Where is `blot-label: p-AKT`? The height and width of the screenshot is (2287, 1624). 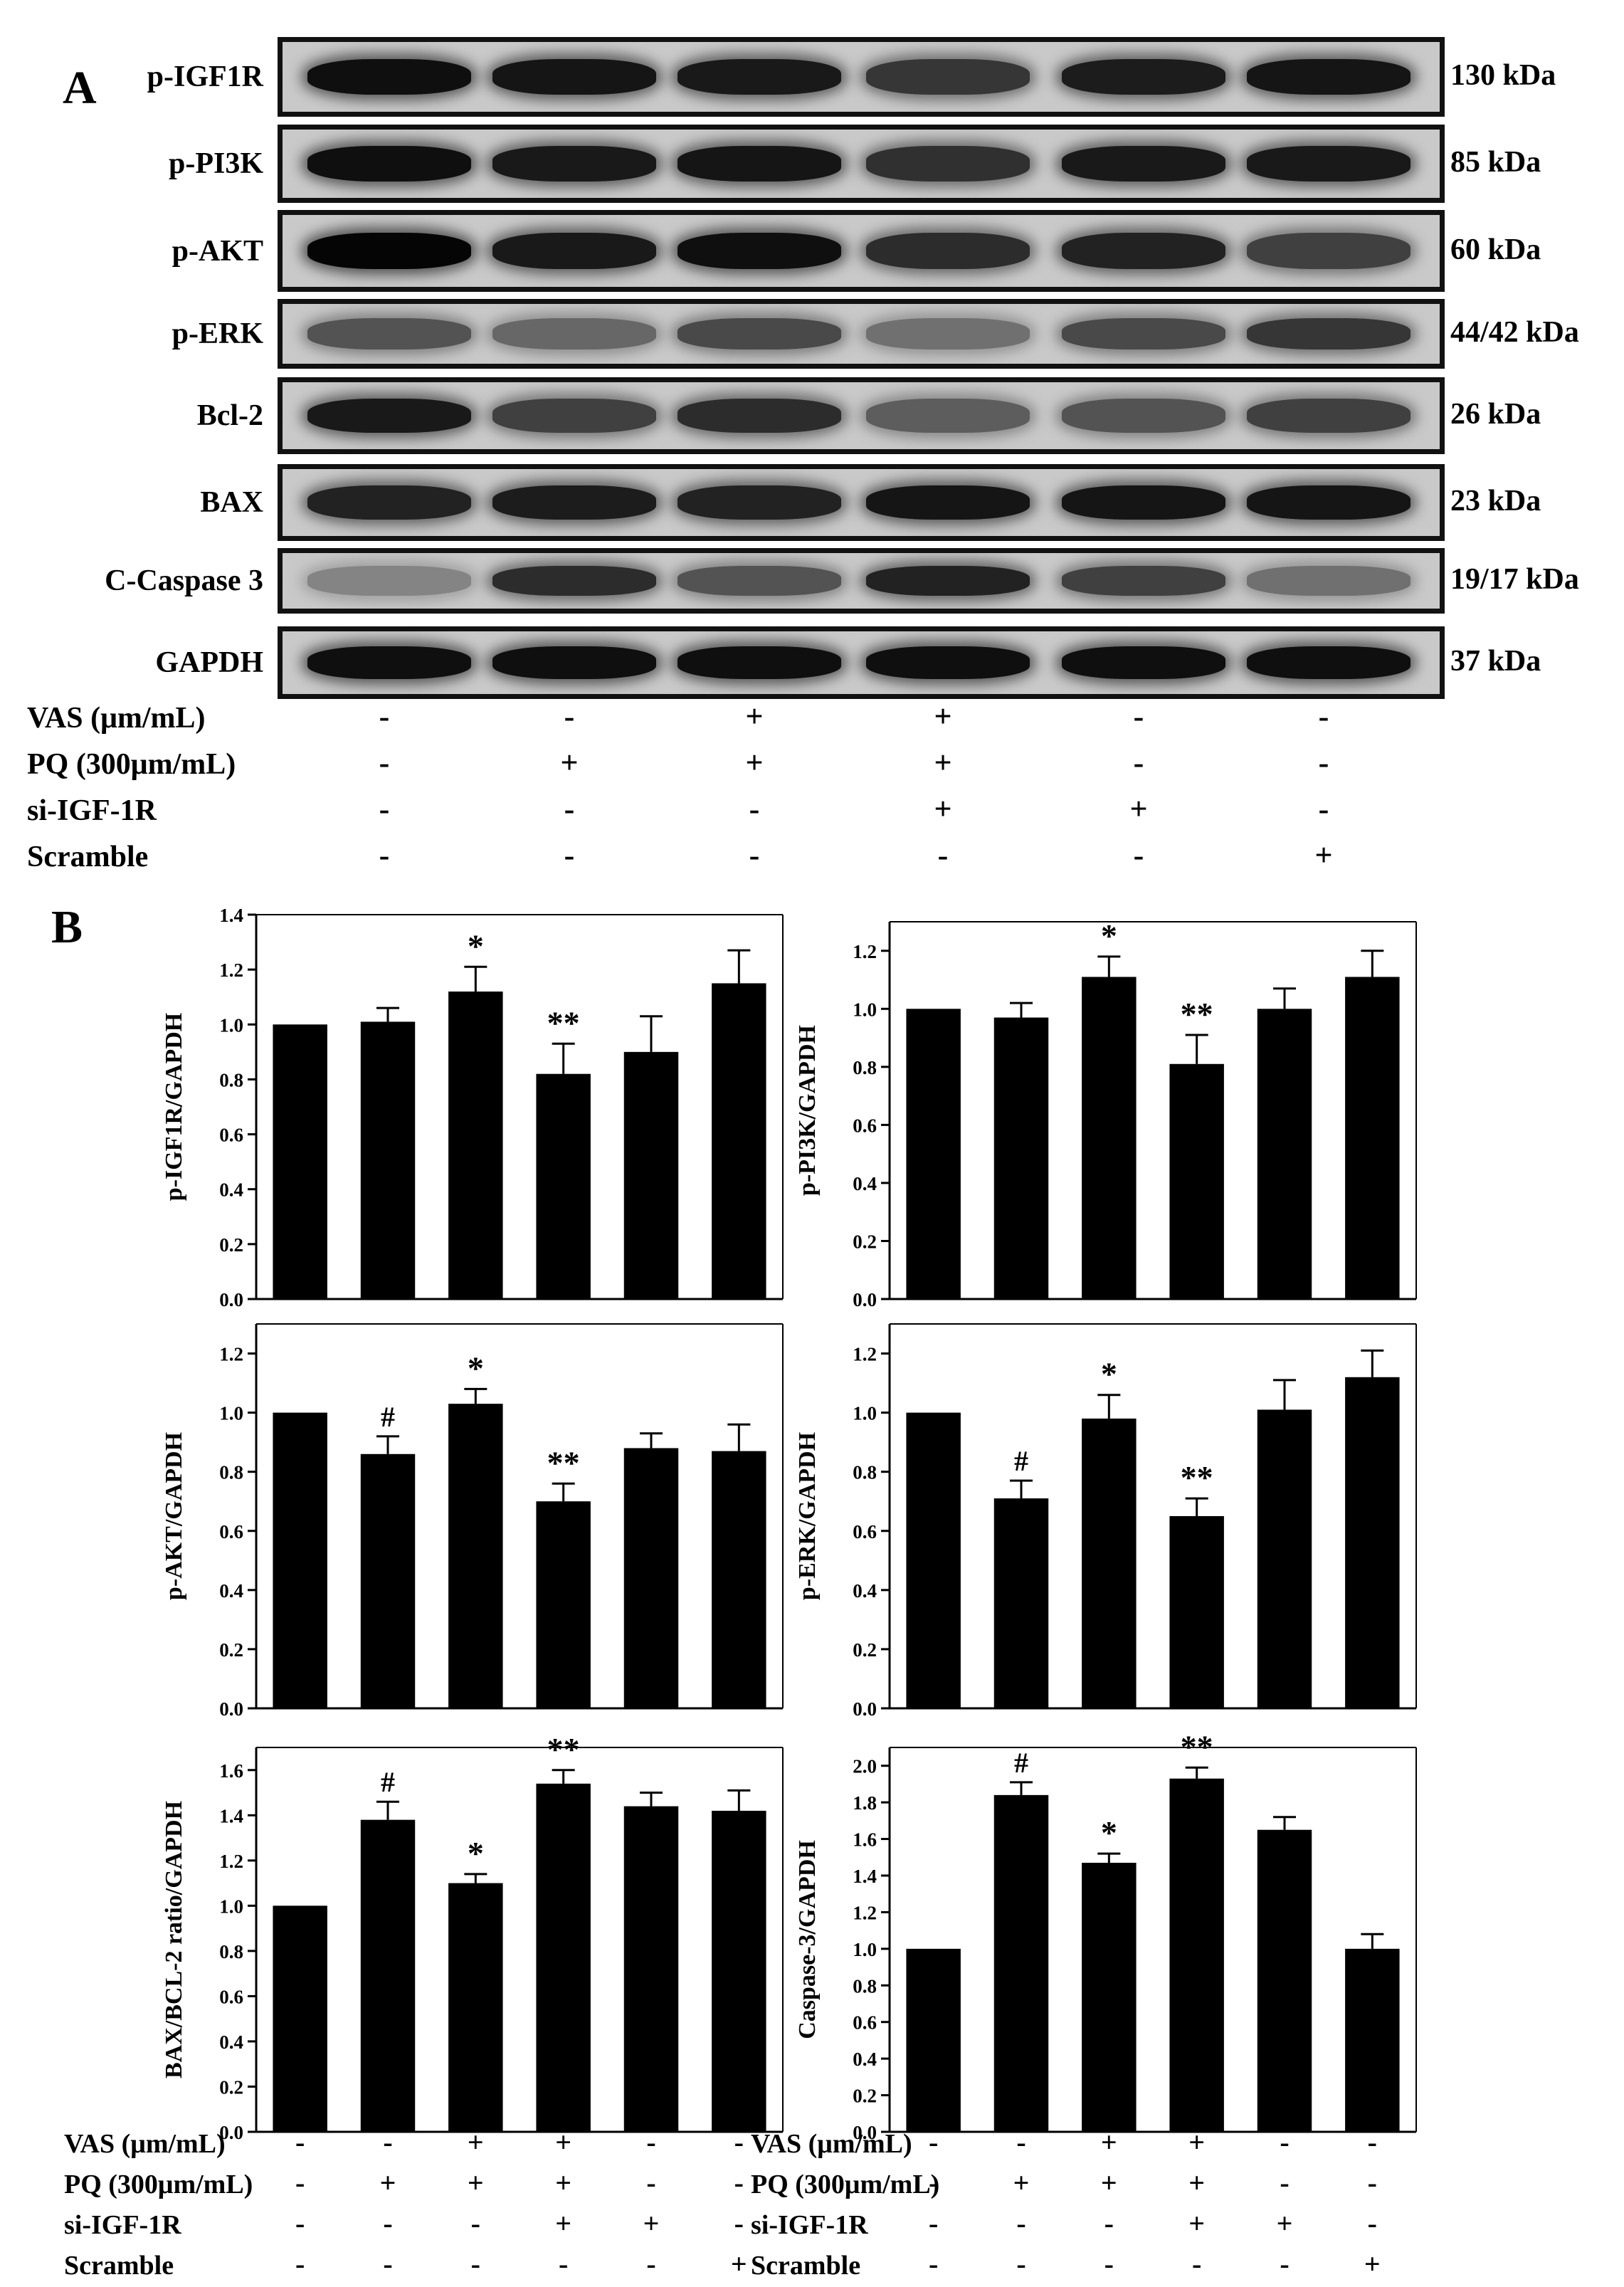 blot-label: p-AKT is located at coordinates (217, 251).